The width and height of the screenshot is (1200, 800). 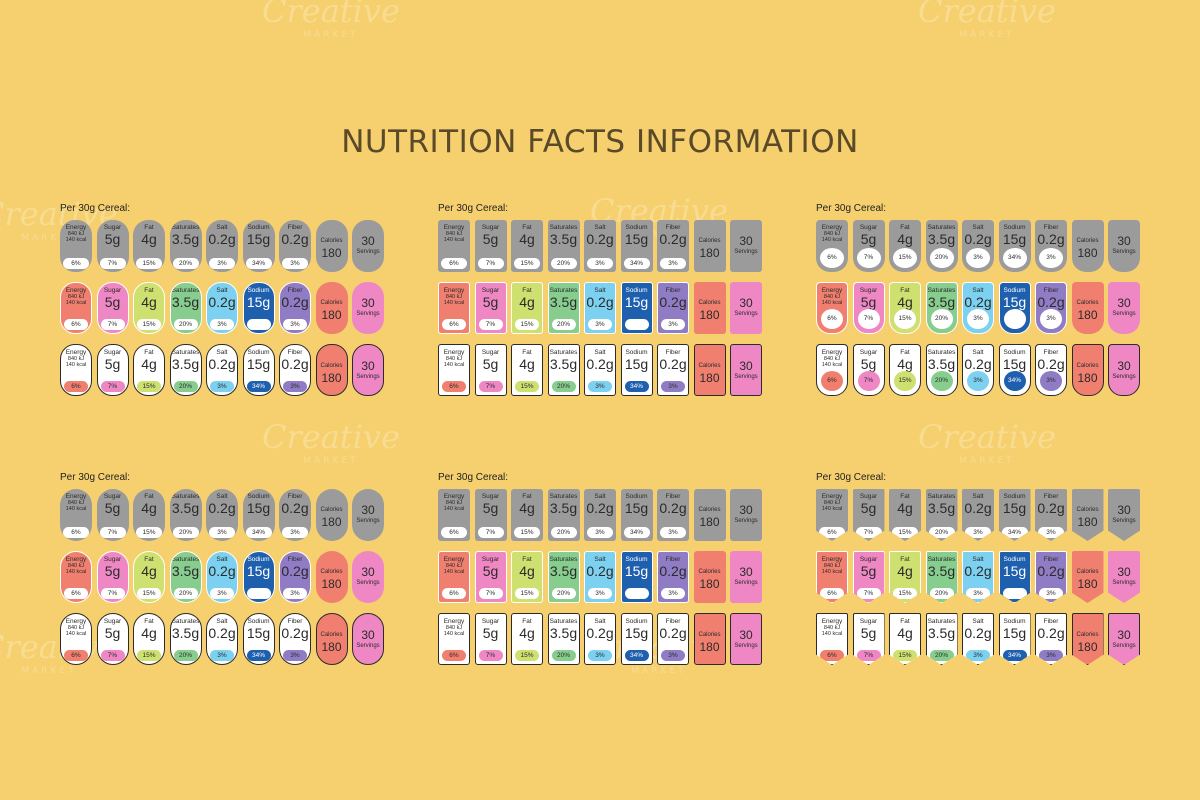 What do you see at coordinates (258, 571) in the screenshot?
I see `nutrient-value: 15g` at bounding box center [258, 571].